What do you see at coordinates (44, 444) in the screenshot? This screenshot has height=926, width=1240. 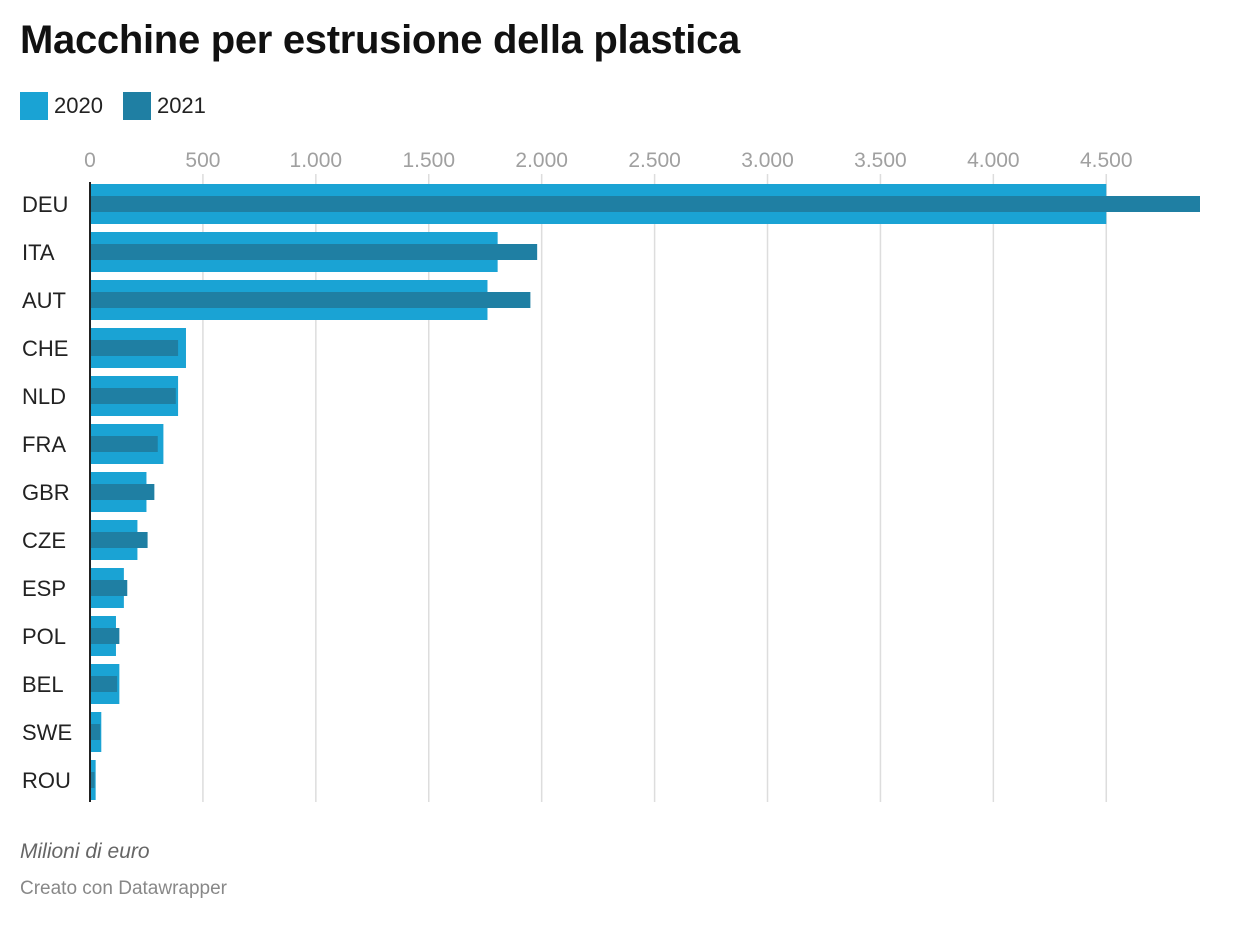 I see `category-label: FRA` at bounding box center [44, 444].